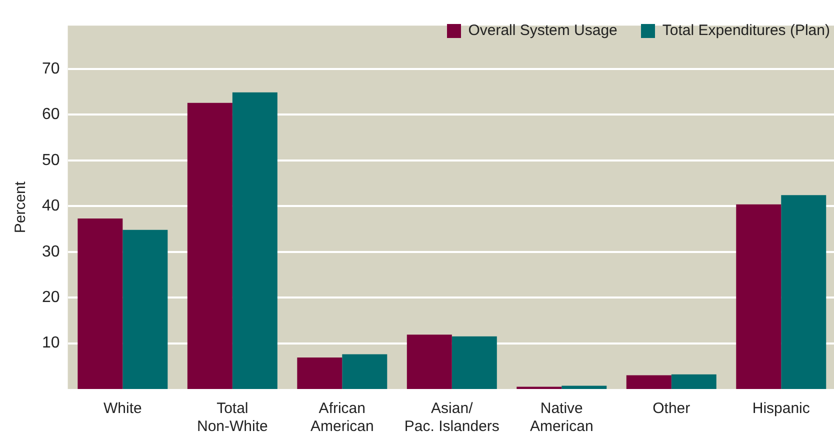  I want to click on y-axis-title: Percent, so click(21, 207).